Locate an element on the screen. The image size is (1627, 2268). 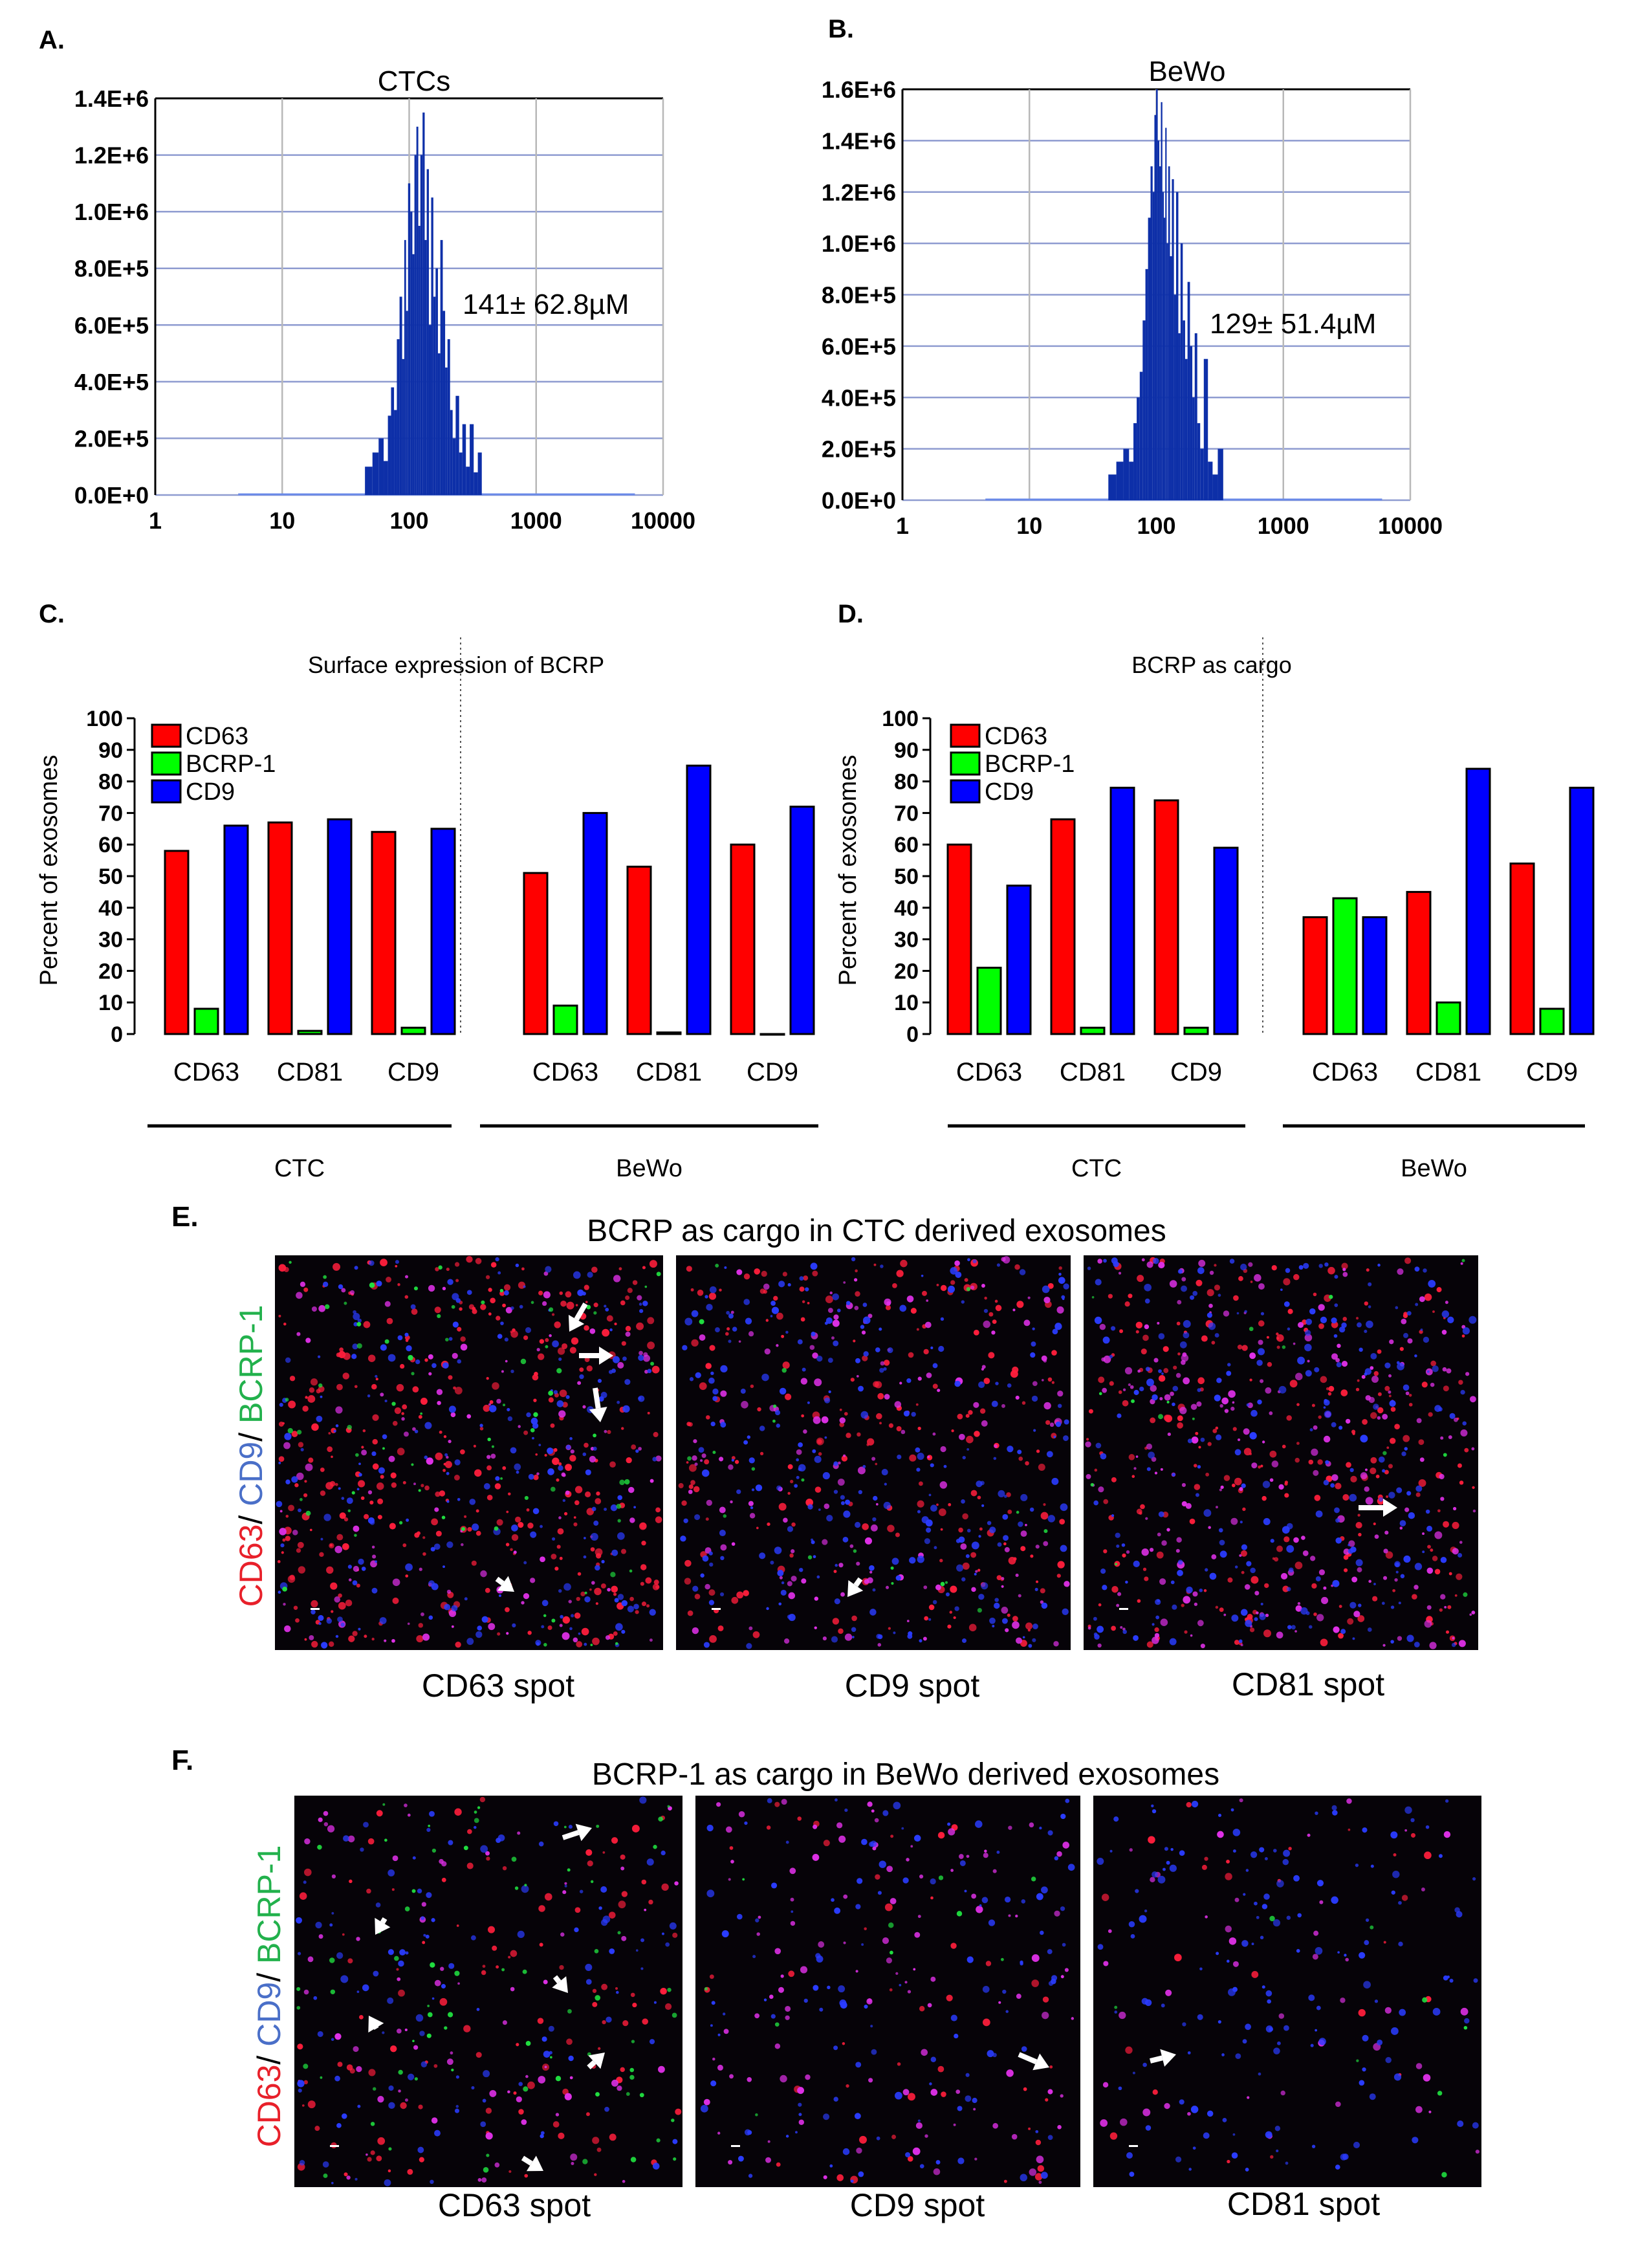
category-label-d-4: CD81 is located at coordinates (1448, 1072).